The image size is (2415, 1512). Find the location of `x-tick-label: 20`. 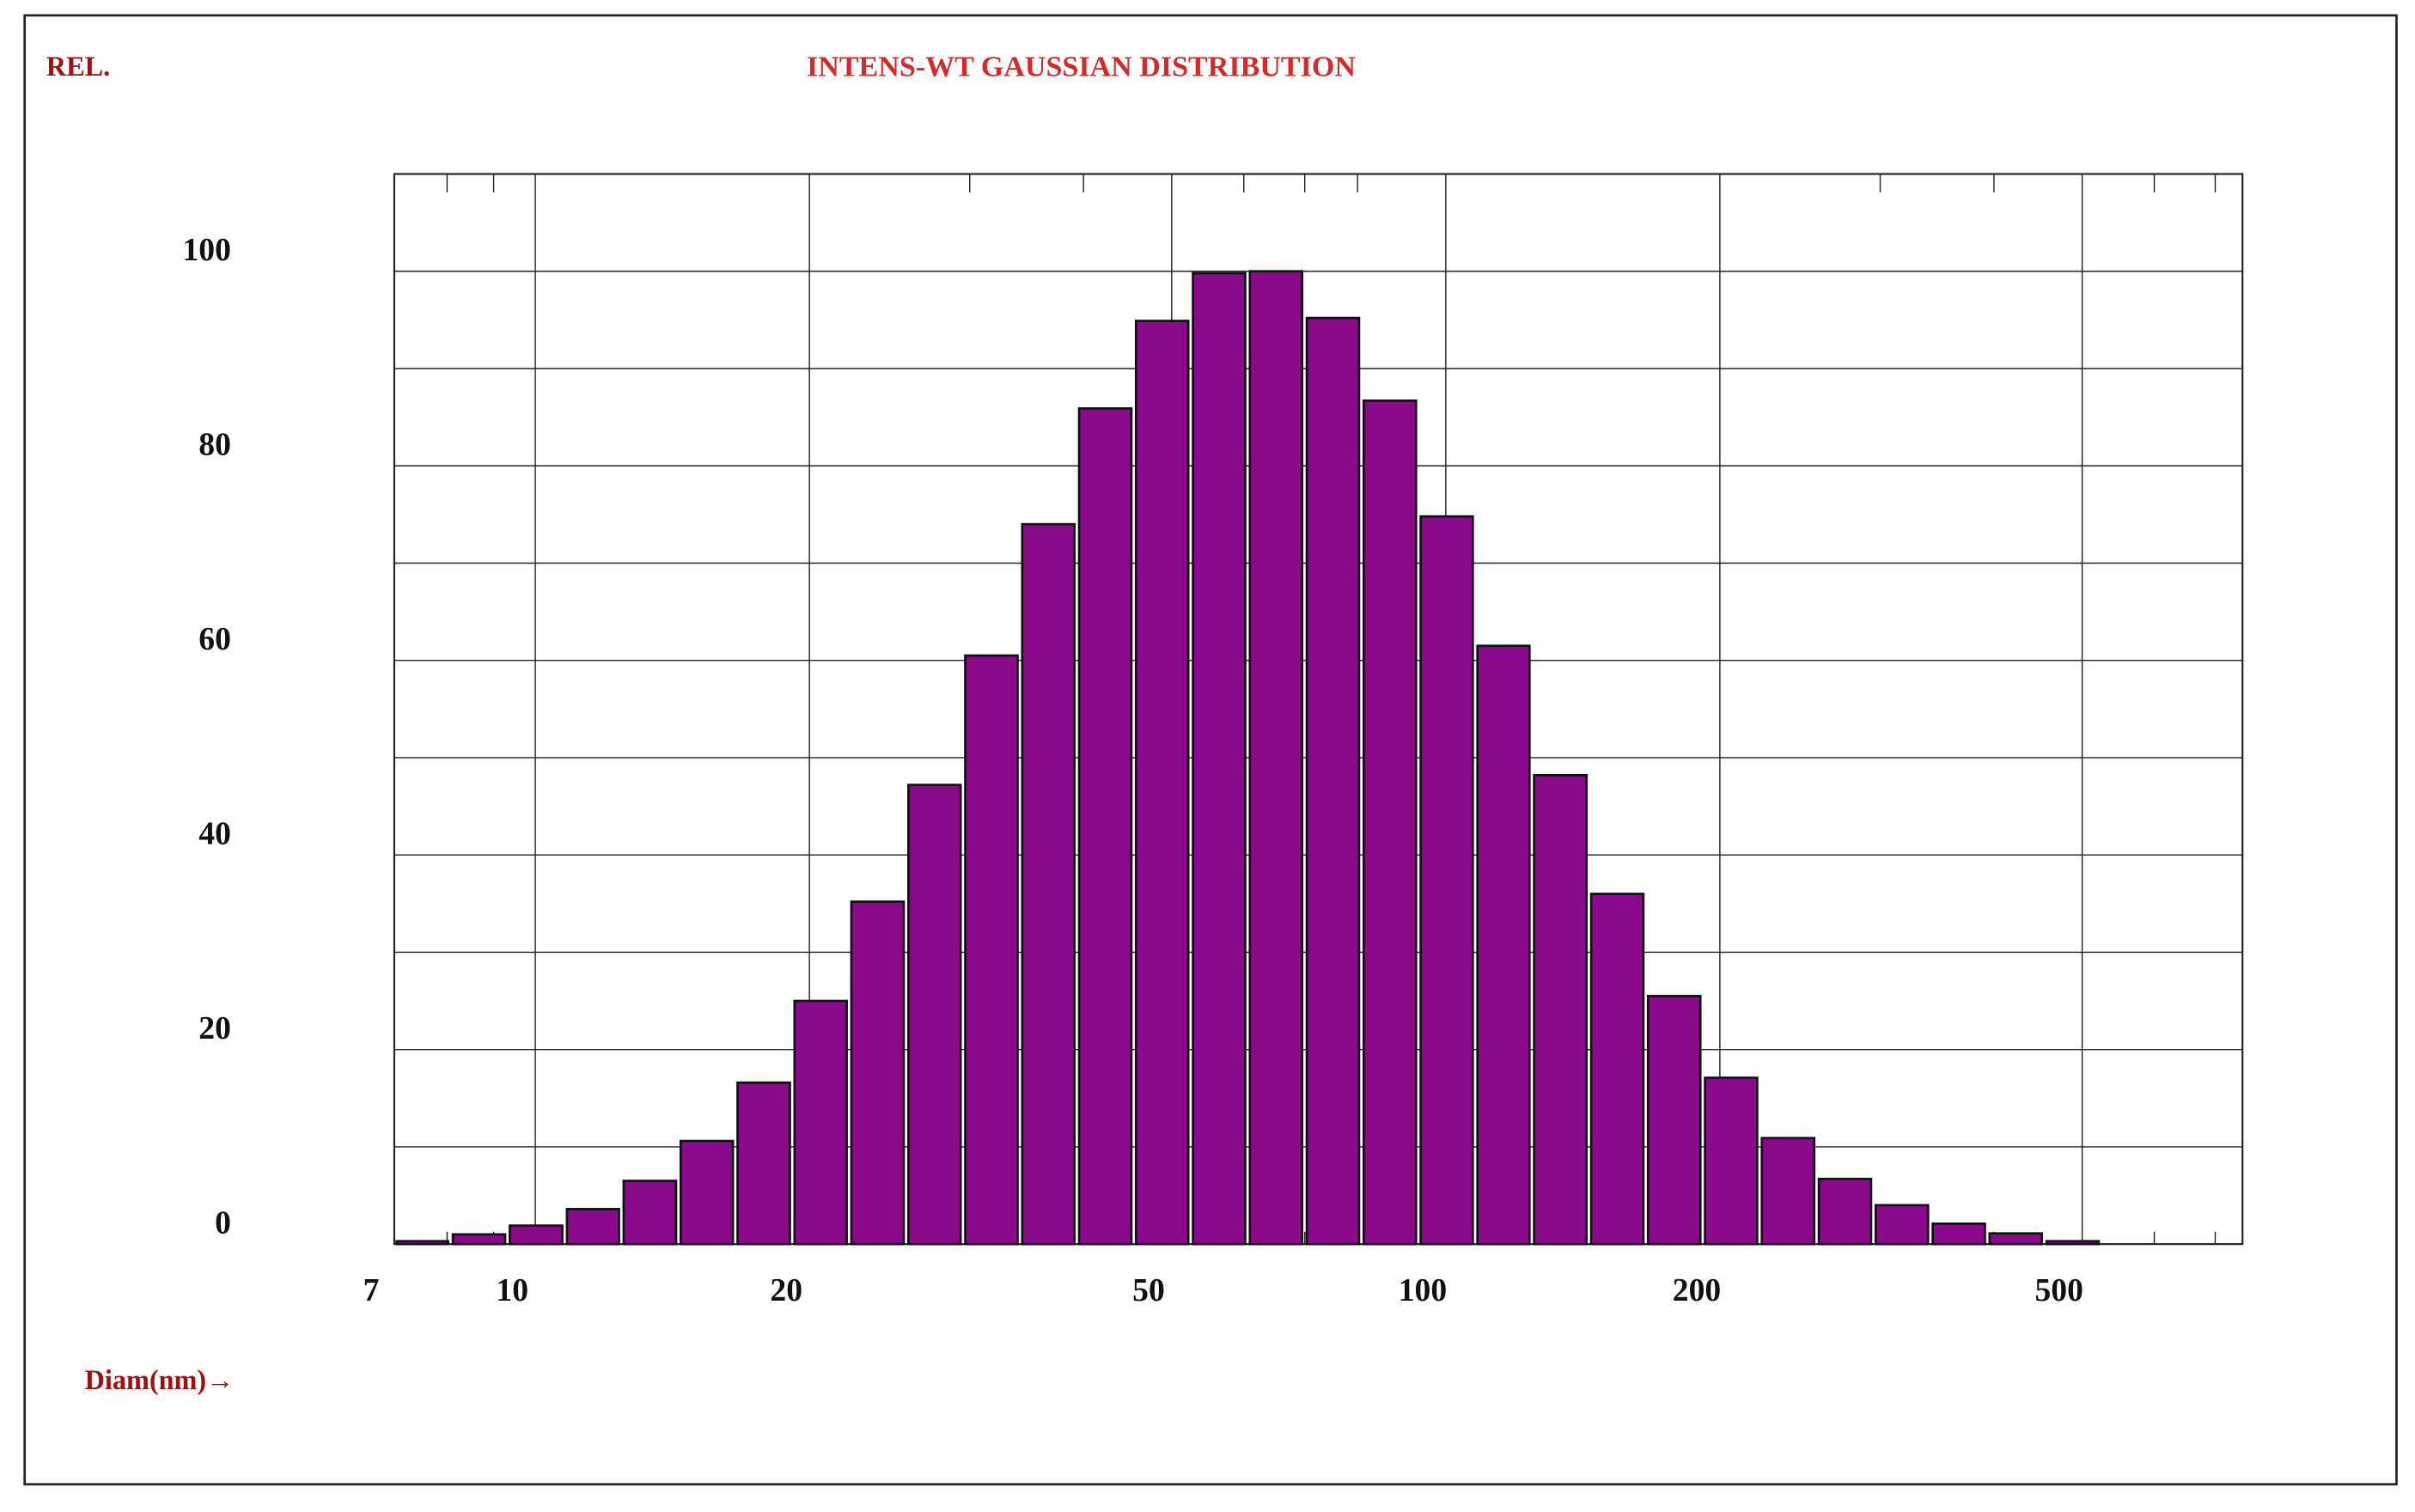

x-tick-label: 20 is located at coordinates (786, 1290).